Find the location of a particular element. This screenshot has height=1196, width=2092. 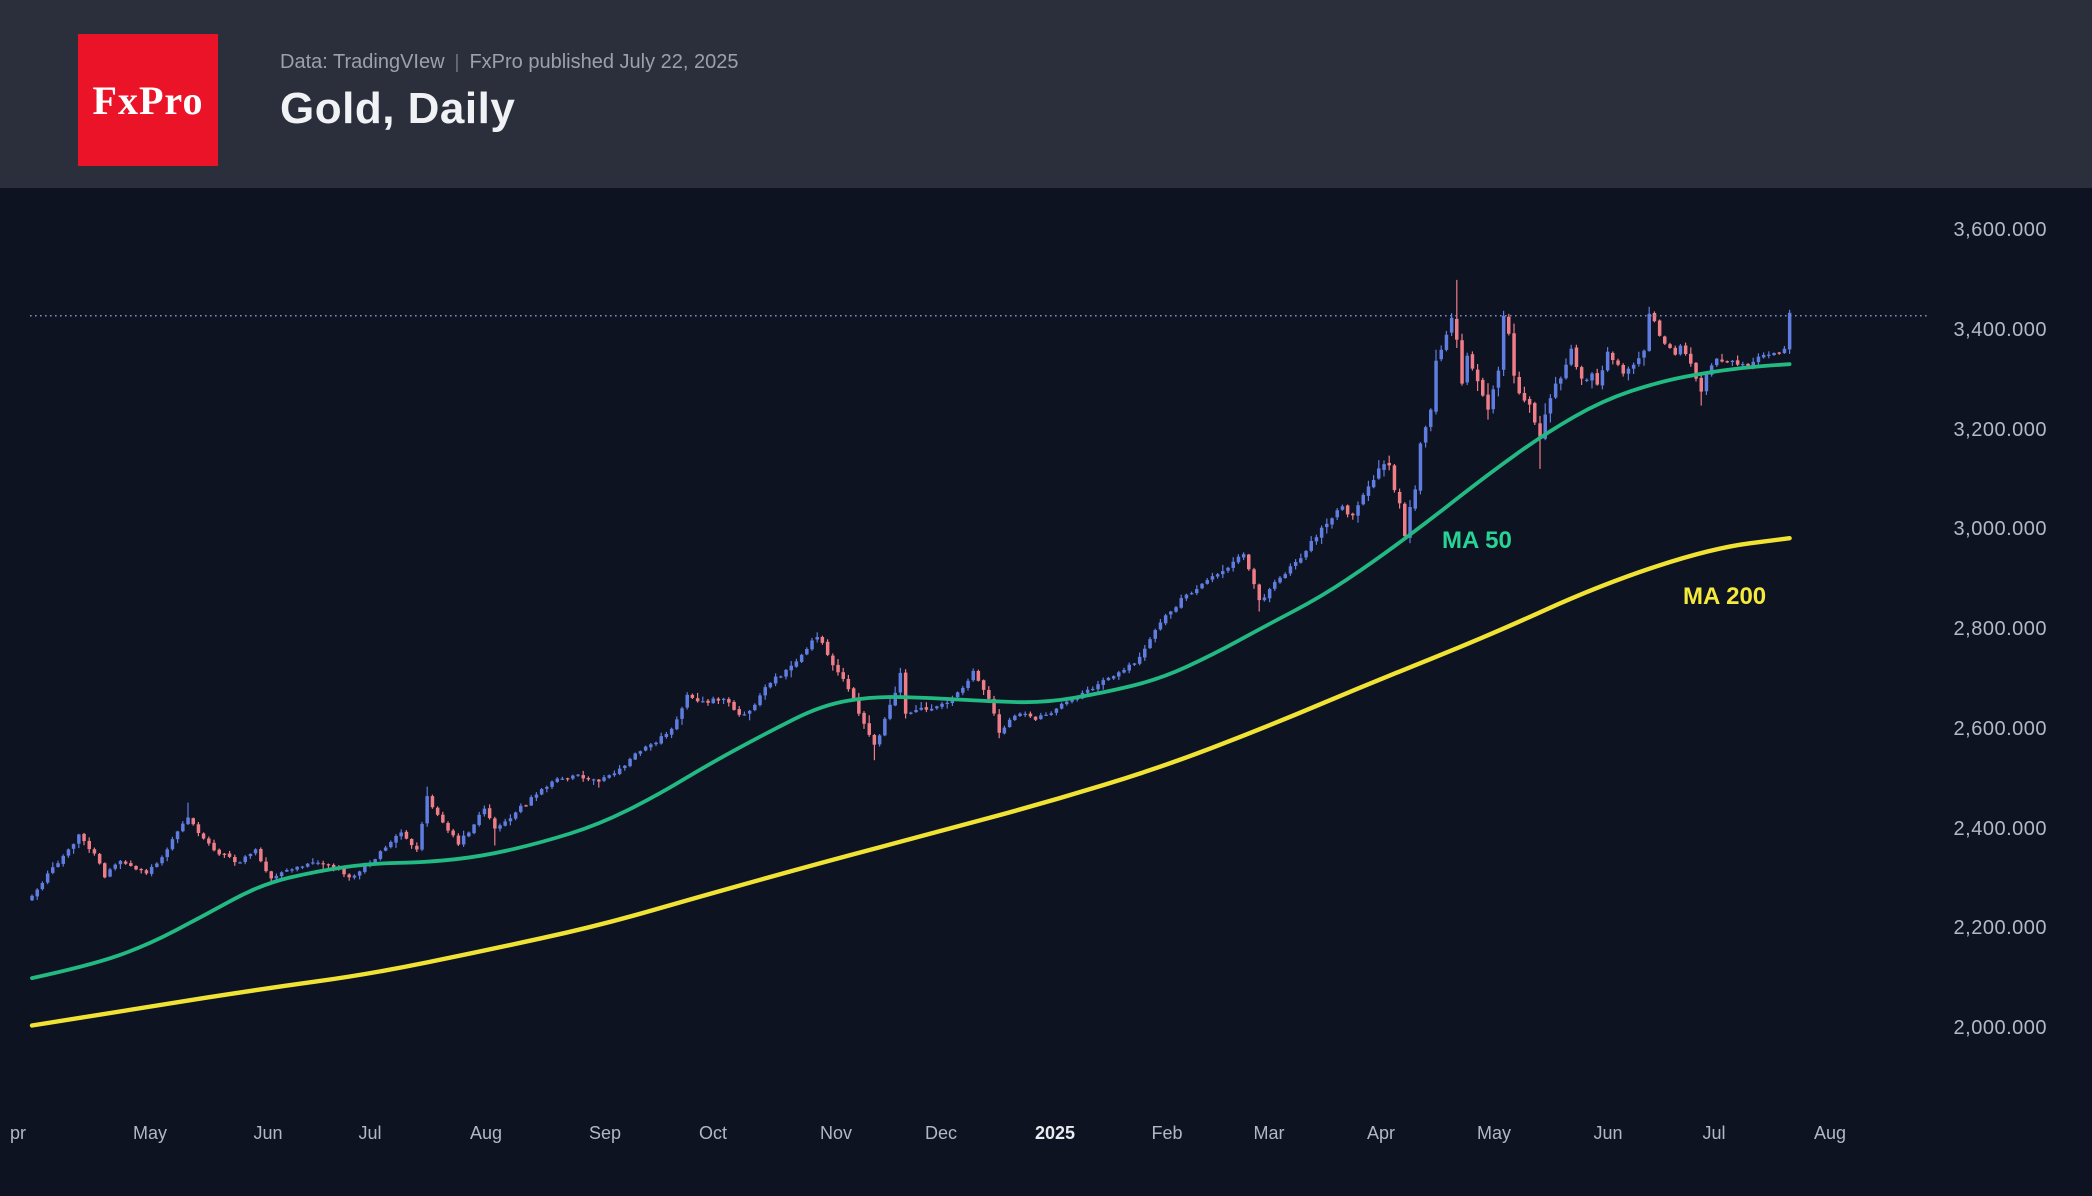

x-axis-label: Feb is located at coordinates (1167, 1133).